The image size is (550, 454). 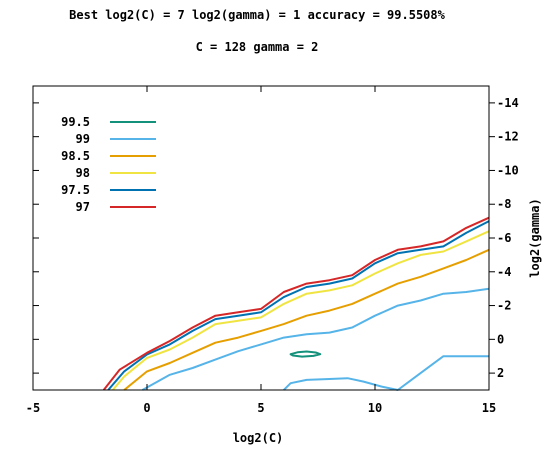 What do you see at coordinates (508, 137) in the screenshot?
I see `y-tick-label: -12` at bounding box center [508, 137].